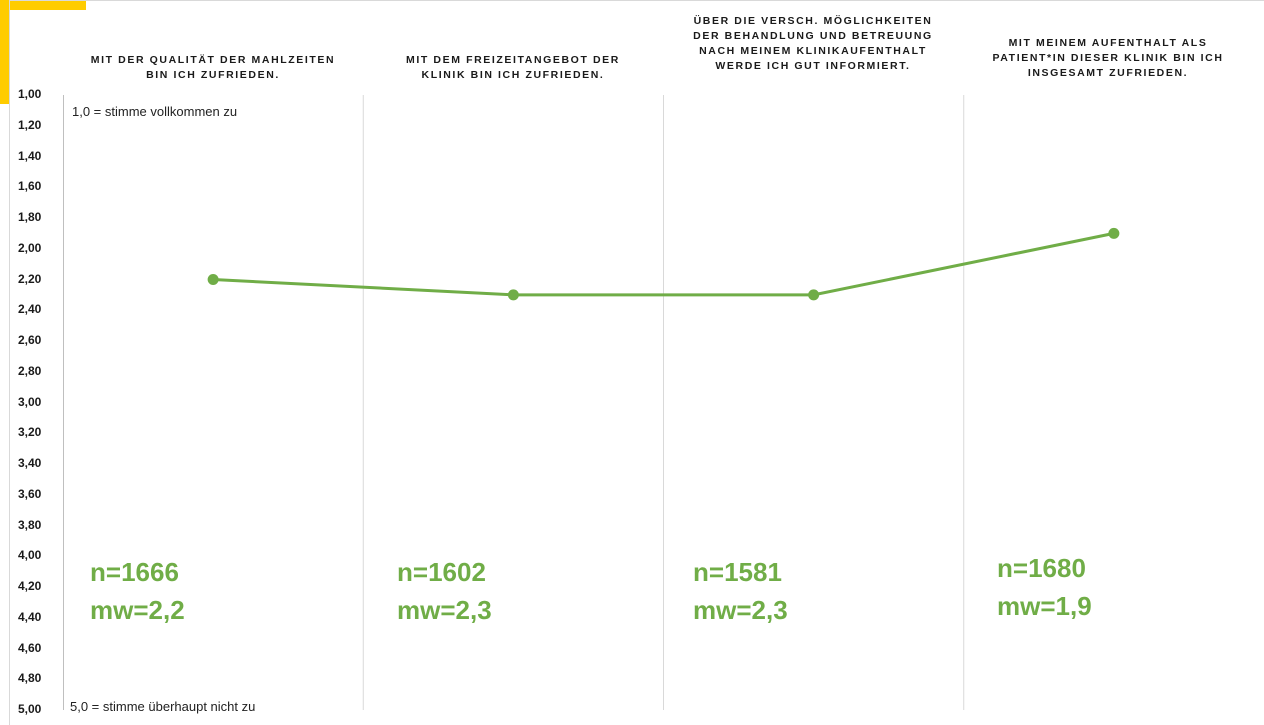 The width and height of the screenshot is (1264, 725). I want to click on y-tick-label: 1,00, so click(30, 94).